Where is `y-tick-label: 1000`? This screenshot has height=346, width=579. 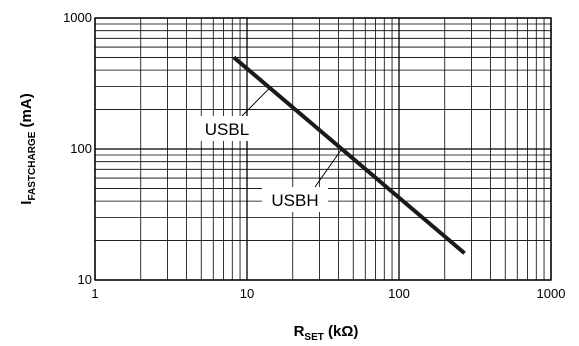 y-tick-label: 1000 is located at coordinates (77, 17).